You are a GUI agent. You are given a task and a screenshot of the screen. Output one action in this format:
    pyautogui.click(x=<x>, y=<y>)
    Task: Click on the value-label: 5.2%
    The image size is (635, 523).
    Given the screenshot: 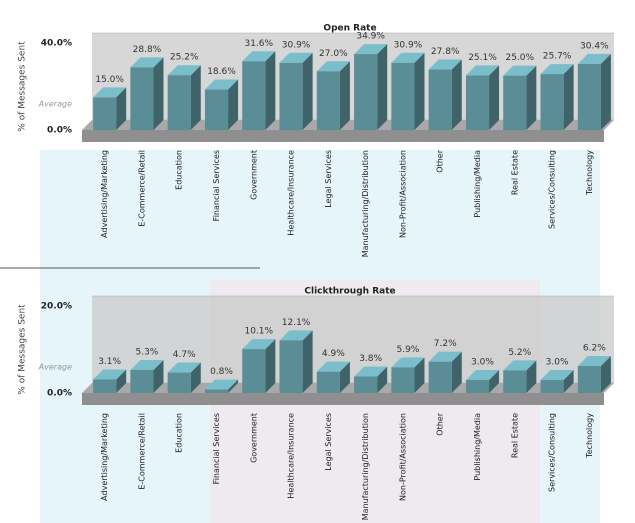 What is the action you would take?
    pyautogui.click(x=519, y=353)
    